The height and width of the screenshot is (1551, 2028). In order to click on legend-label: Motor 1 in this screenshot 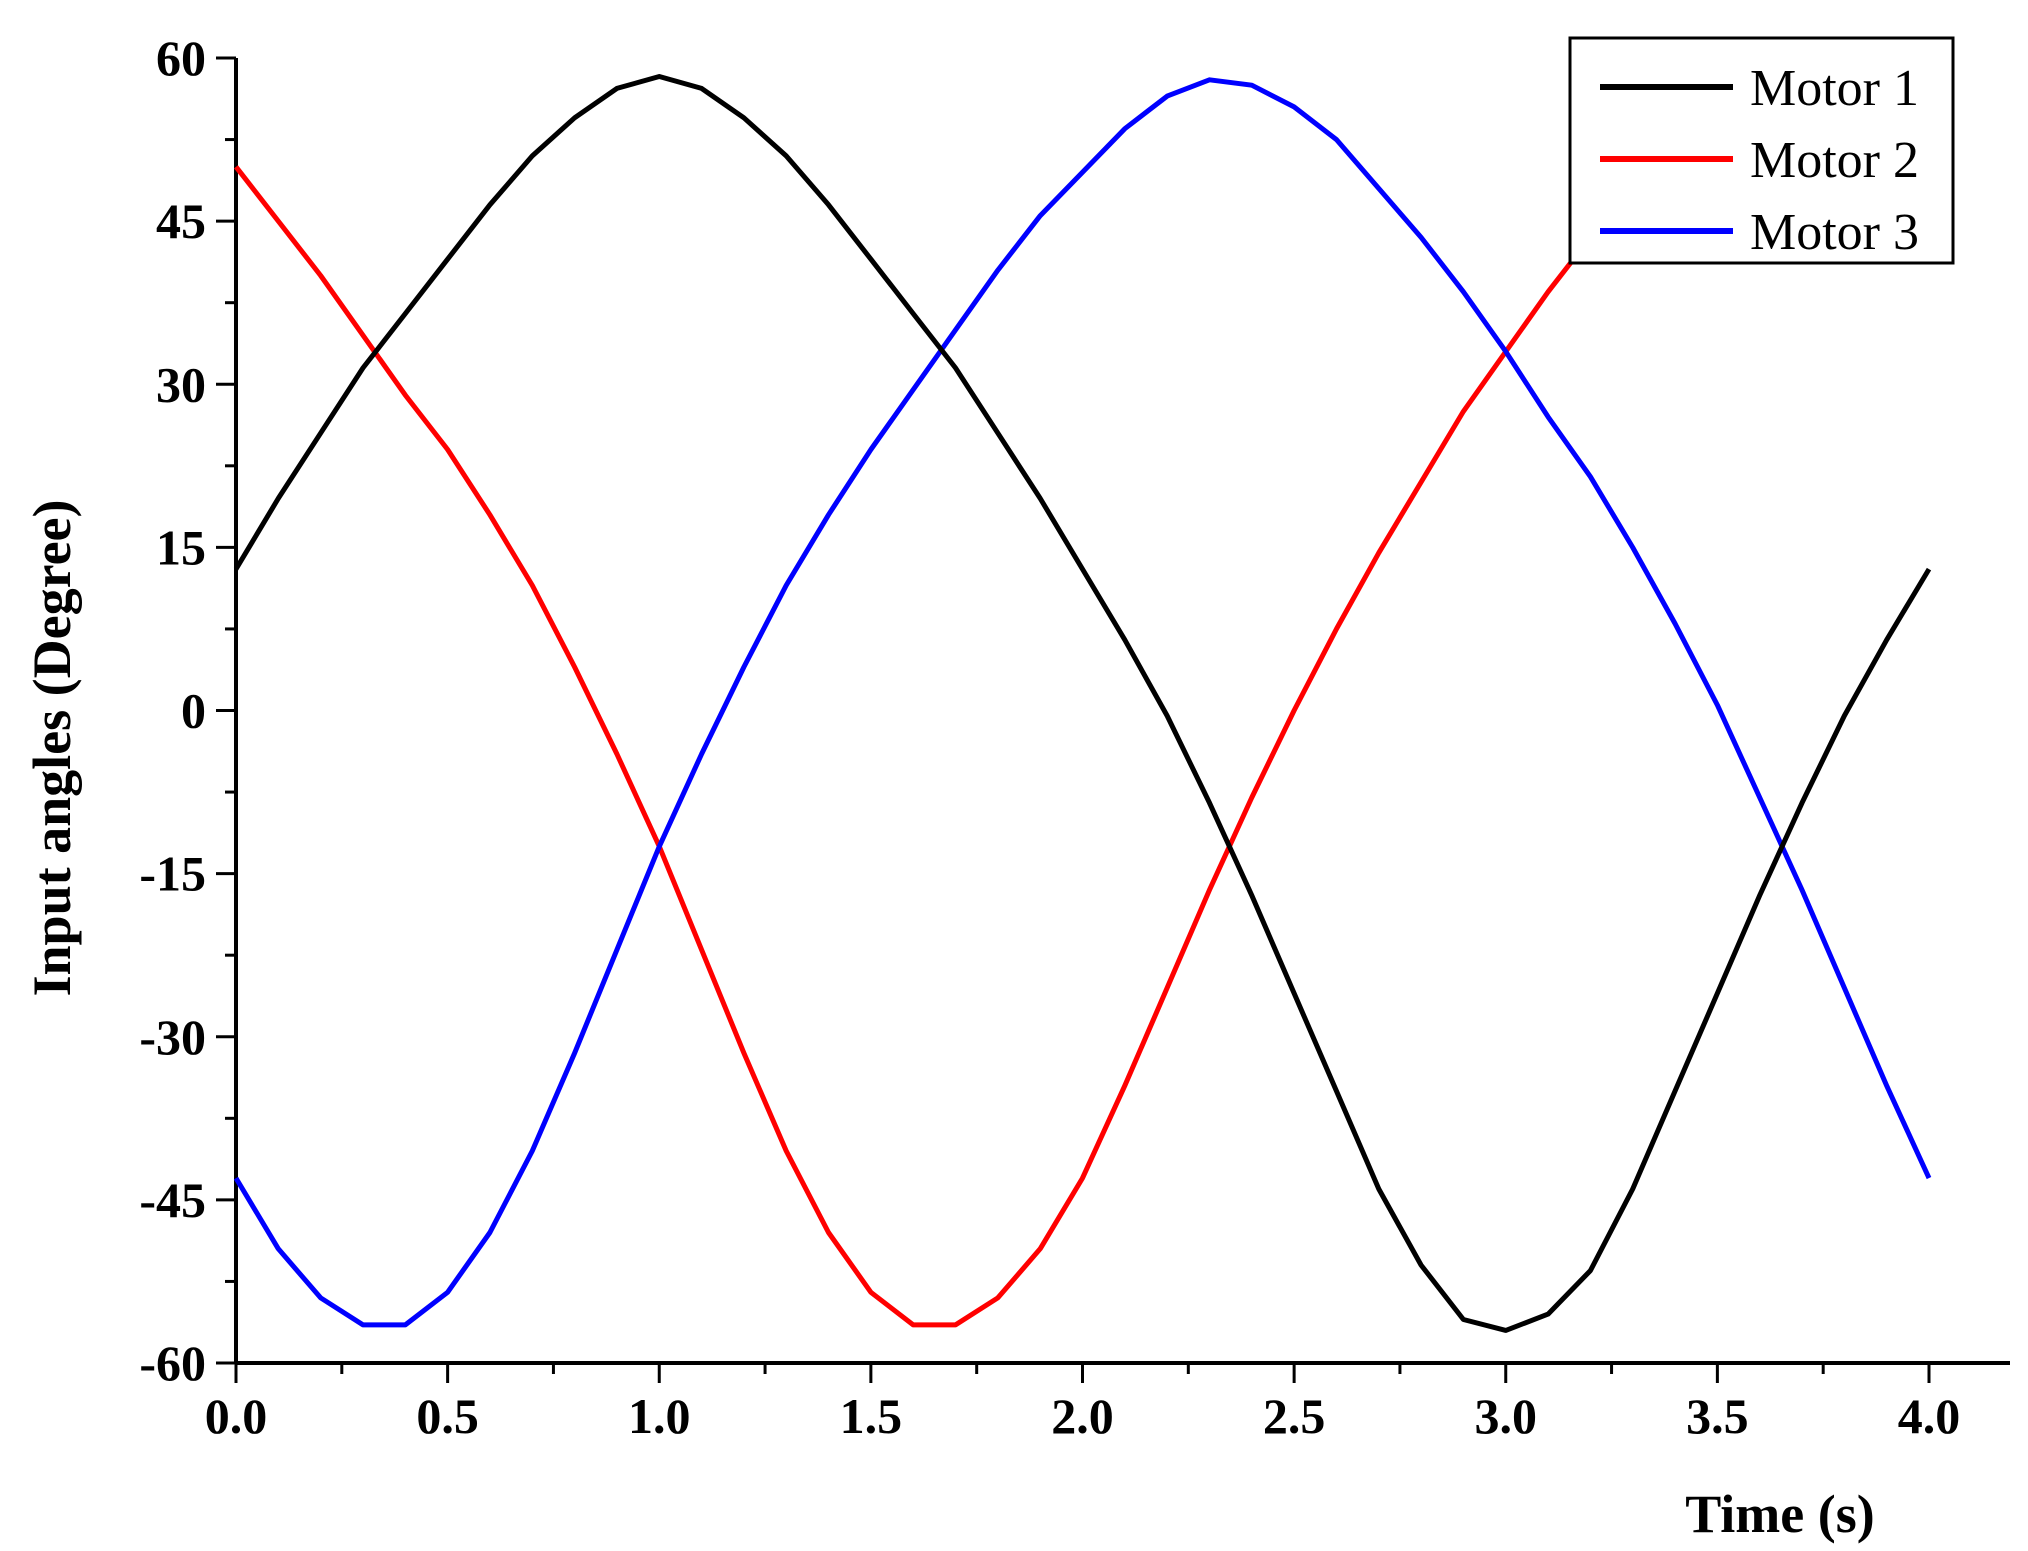, I will do `click(1834, 88)`.